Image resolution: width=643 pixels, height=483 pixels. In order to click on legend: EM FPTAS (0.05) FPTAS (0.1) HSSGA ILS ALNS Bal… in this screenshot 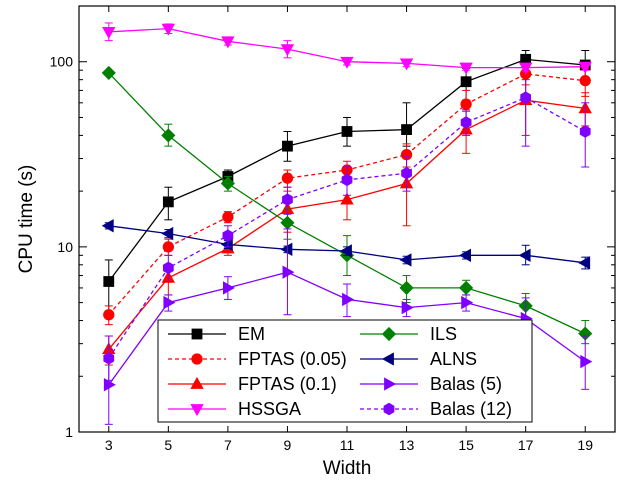, I will do `click(345, 371)`.